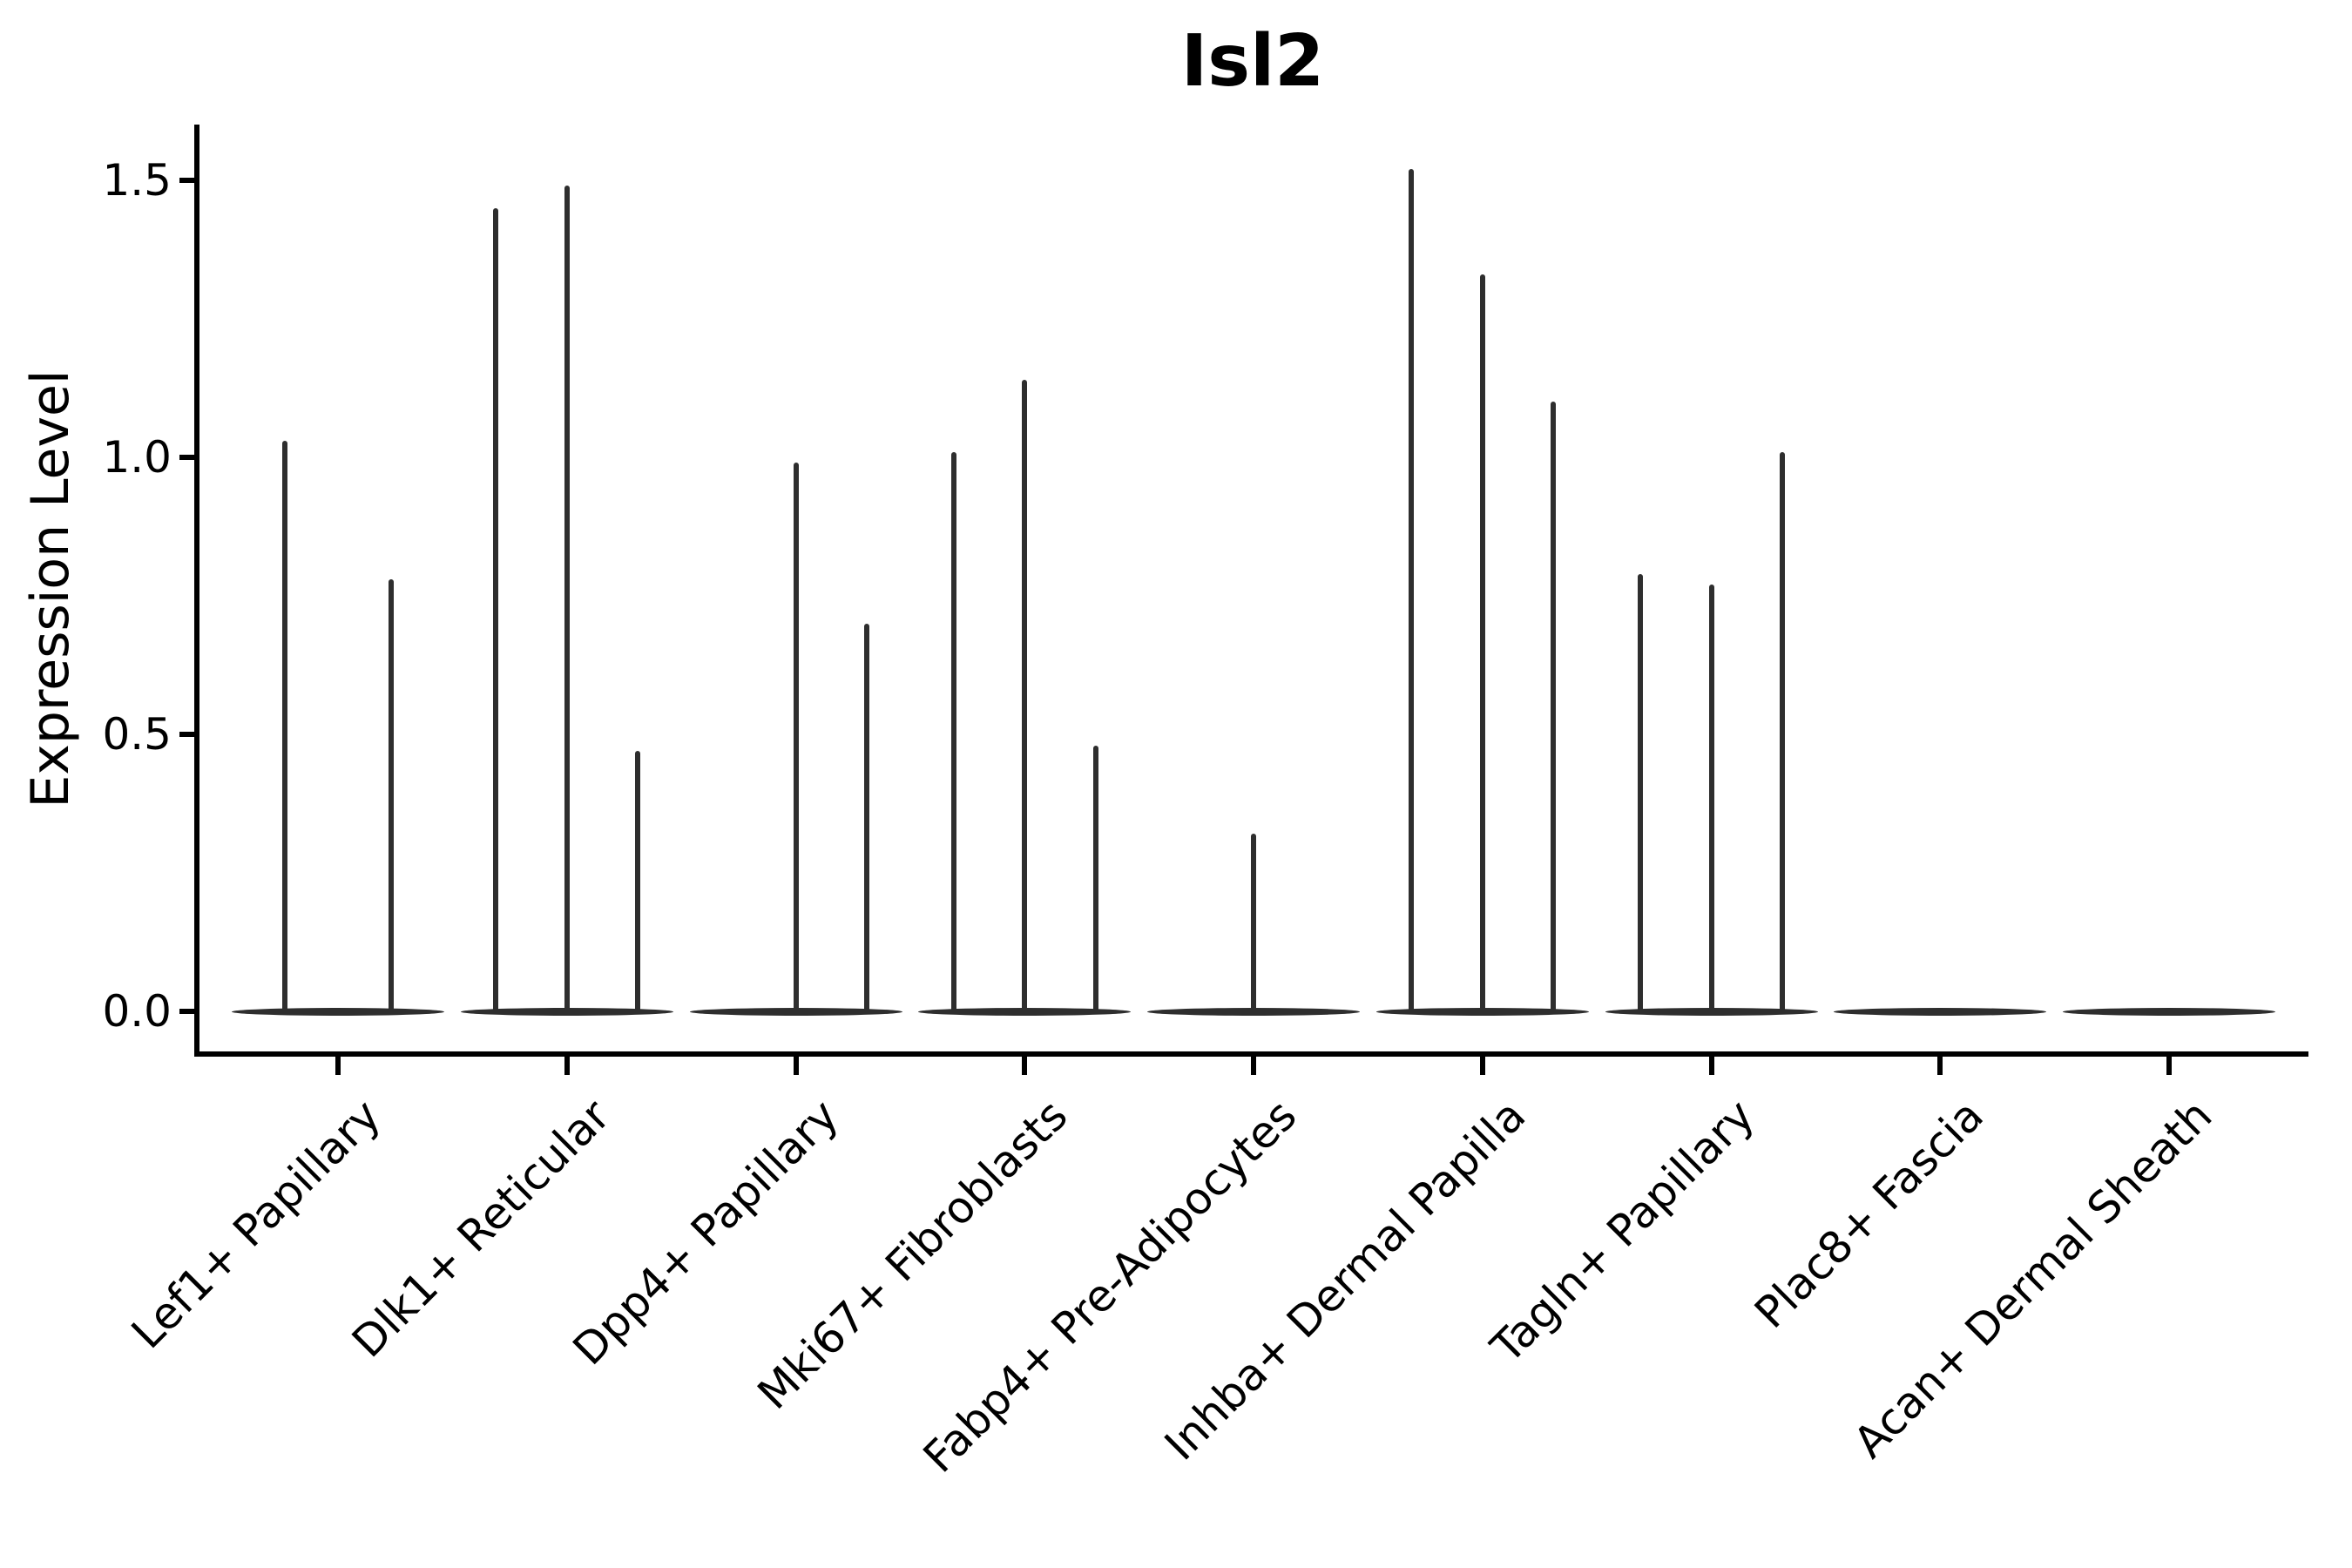 The width and height of the screenshot is (2352, 1568). What do you see at coordinates (137, 734) in the screenshot?
I see `y-tick-label: 0.5` at bounding box center [137, 734].